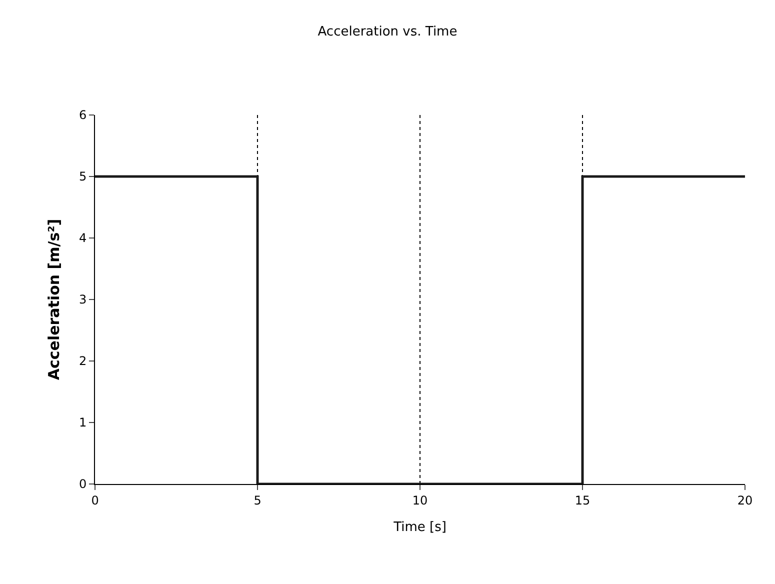  What do you see at coordinates (82, 299) in the screenshot?
I see `y-tick-label: 3` at bounding box center [82, 299].